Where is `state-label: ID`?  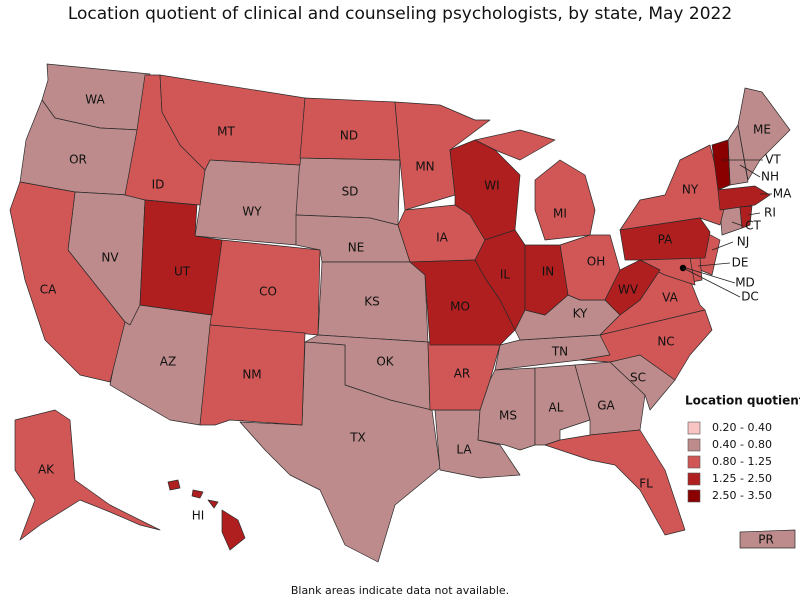
state-label: ID is located at coordinates (158, 185).